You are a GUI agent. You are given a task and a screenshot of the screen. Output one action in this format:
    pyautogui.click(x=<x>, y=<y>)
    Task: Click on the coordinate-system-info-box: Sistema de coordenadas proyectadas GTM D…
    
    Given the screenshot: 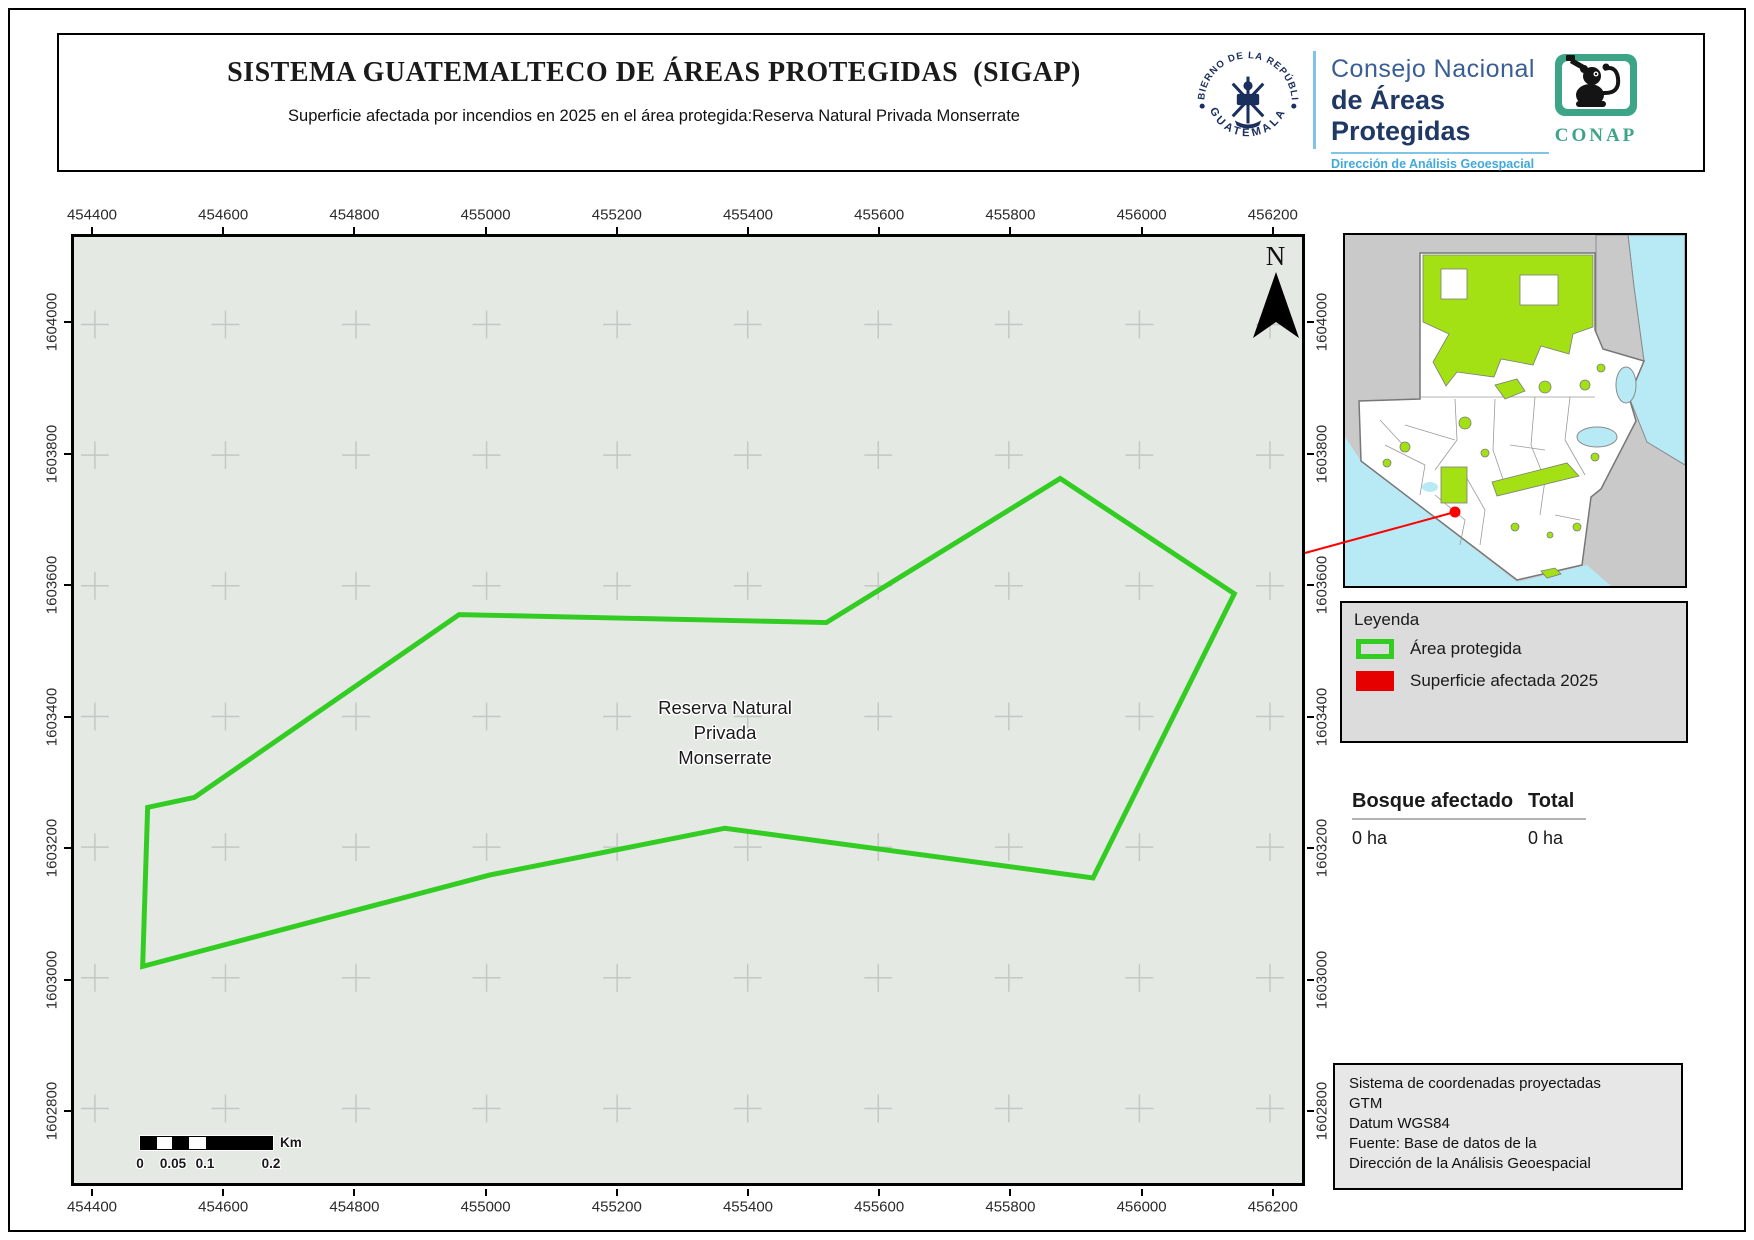 What is the action you would take?
    pyautogui.click(x=1508, y=1126)
    